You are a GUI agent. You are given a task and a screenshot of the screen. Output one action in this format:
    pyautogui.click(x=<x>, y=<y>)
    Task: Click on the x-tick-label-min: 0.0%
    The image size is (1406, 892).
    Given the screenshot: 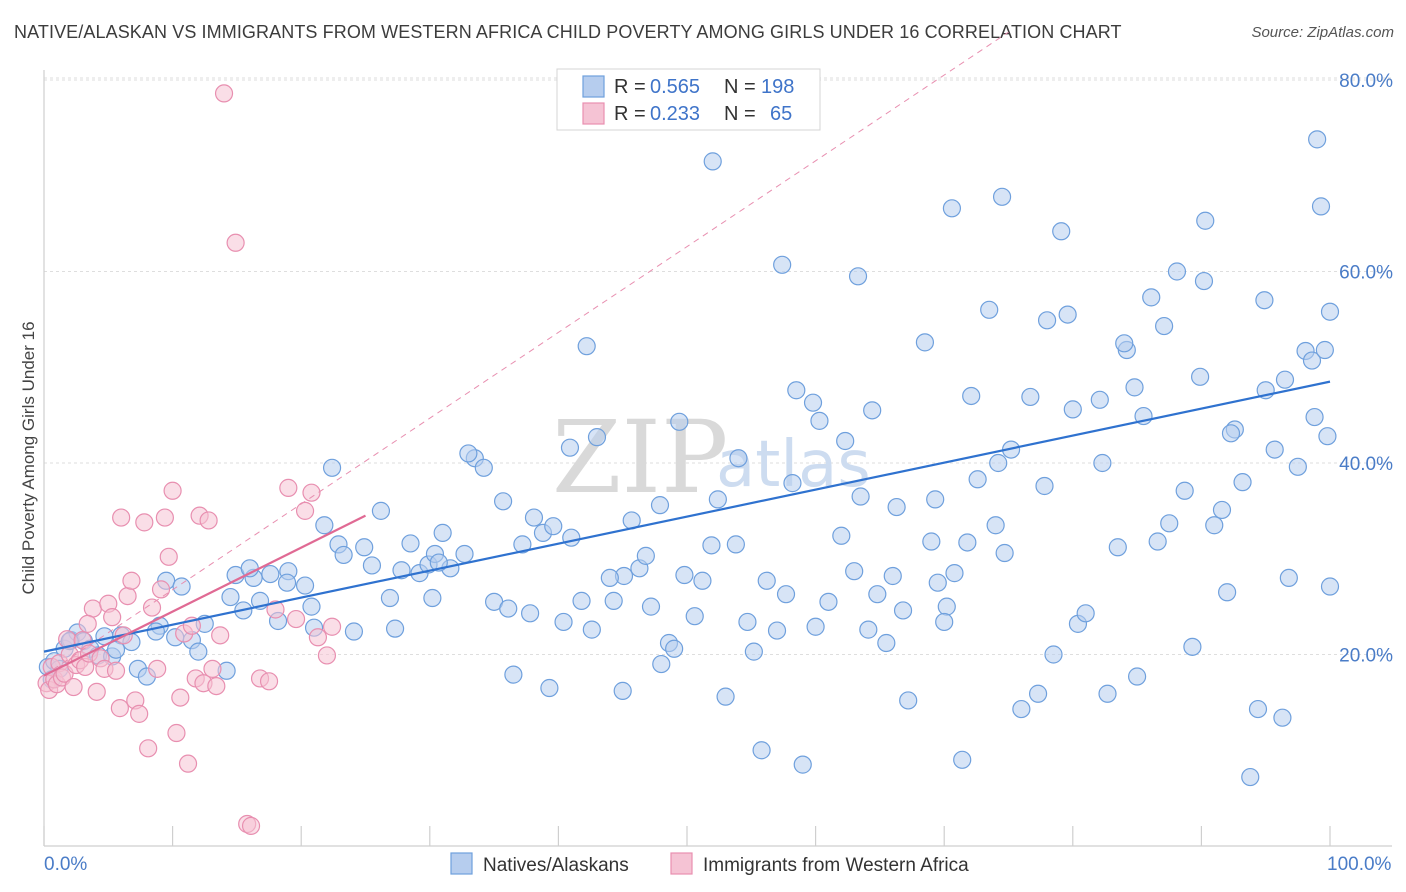 What is the action you would take?
    pyautogui.click(x=65, y=864)
    